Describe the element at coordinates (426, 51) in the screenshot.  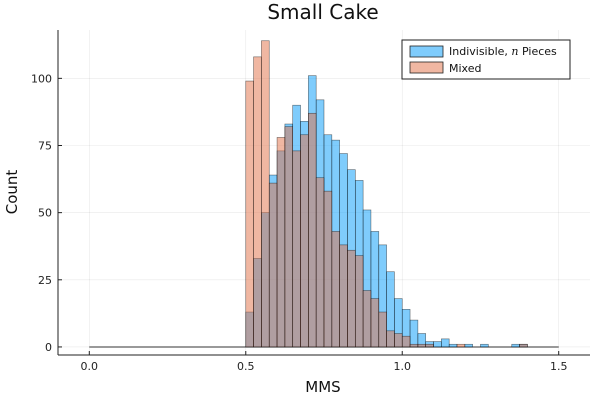
I see `legend-swatch-indivisible` at that location.